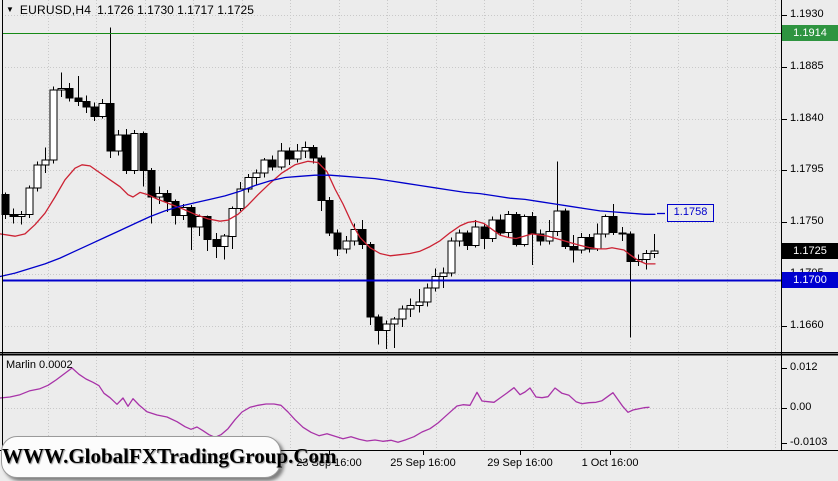  Describe the element at coordinates (56, 365) in the screenshot. I see `indicator-value: 0.0002` at that location.